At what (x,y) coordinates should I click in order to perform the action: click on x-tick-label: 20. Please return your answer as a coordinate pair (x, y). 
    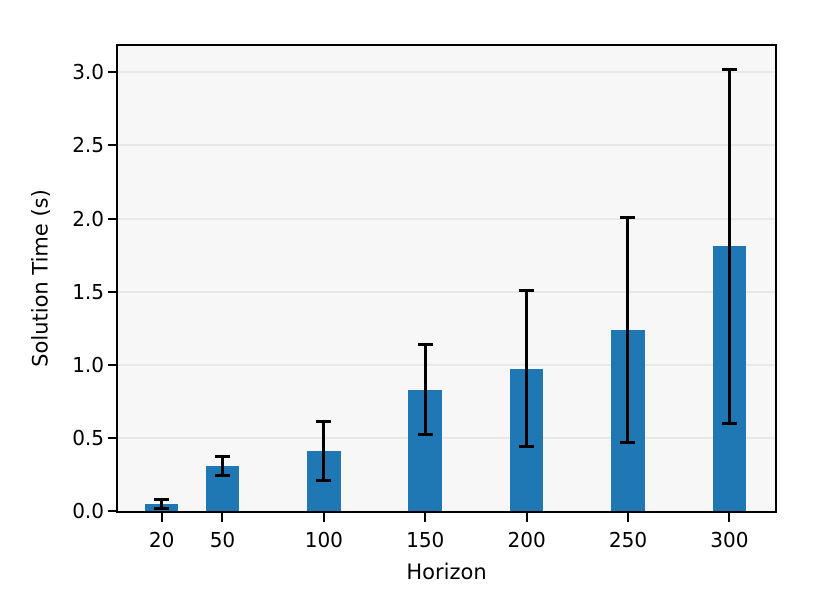
    Looking at the image, I should click on (161, 540).